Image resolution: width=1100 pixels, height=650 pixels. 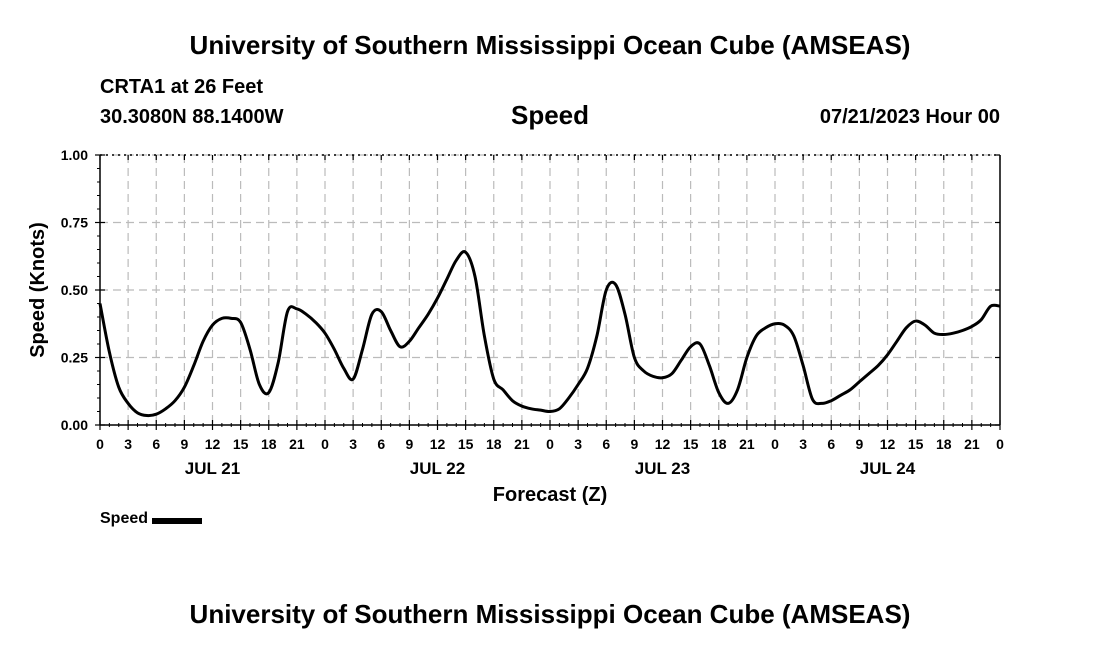 What do you see at coordinates (212, 468) in the screenshot?
I see `date-label: JUL 21` at bounding box center [212, 468].